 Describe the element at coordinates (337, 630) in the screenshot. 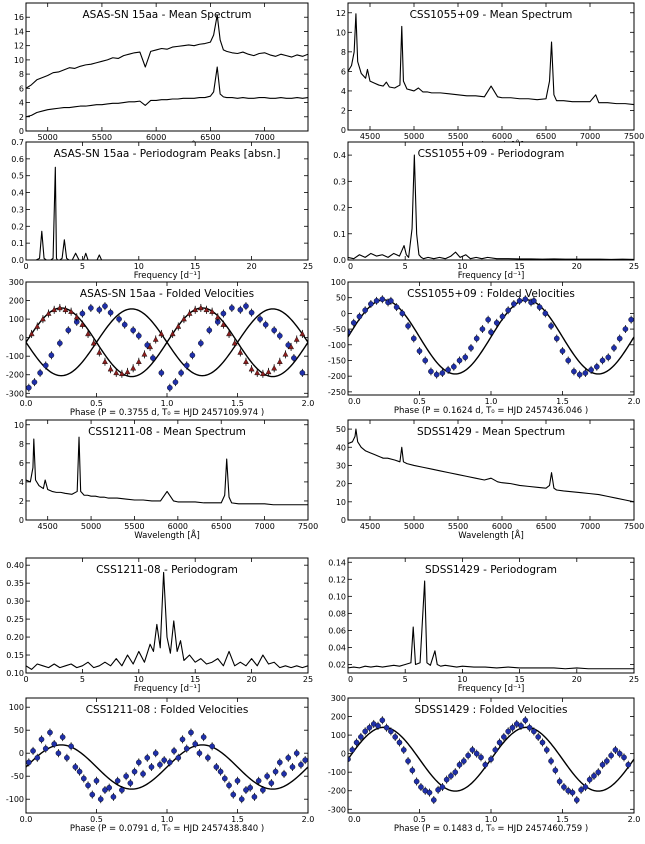

I see `y-tick-label: 0.06` at that location.